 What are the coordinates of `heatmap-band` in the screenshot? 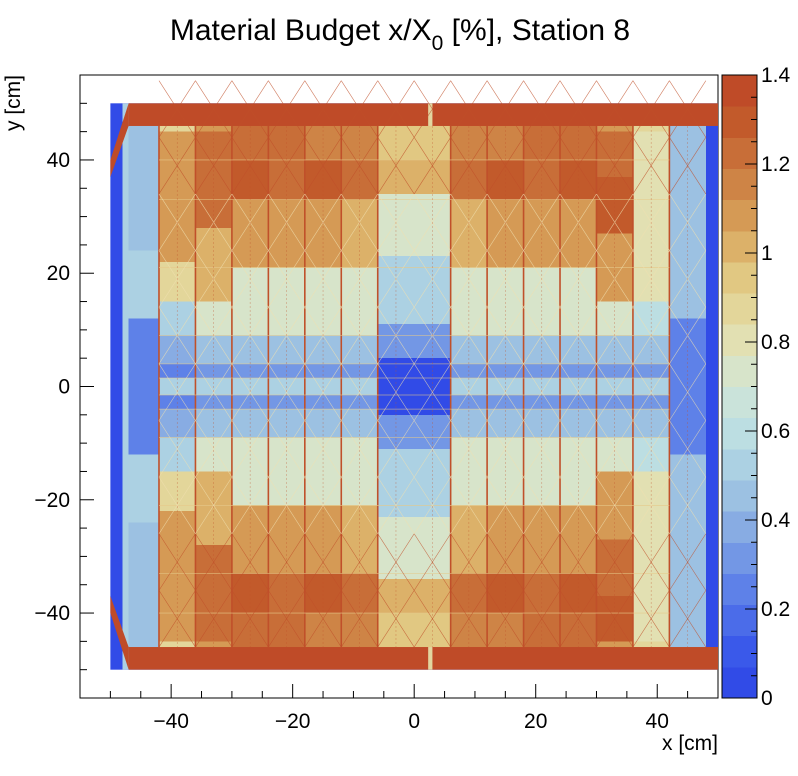 It's located at (423, 658).